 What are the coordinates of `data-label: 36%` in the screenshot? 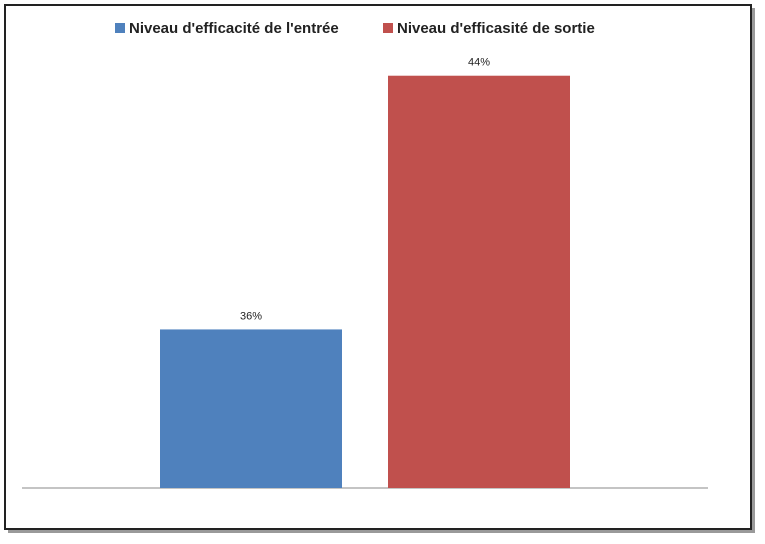 It's located at (251, 316).